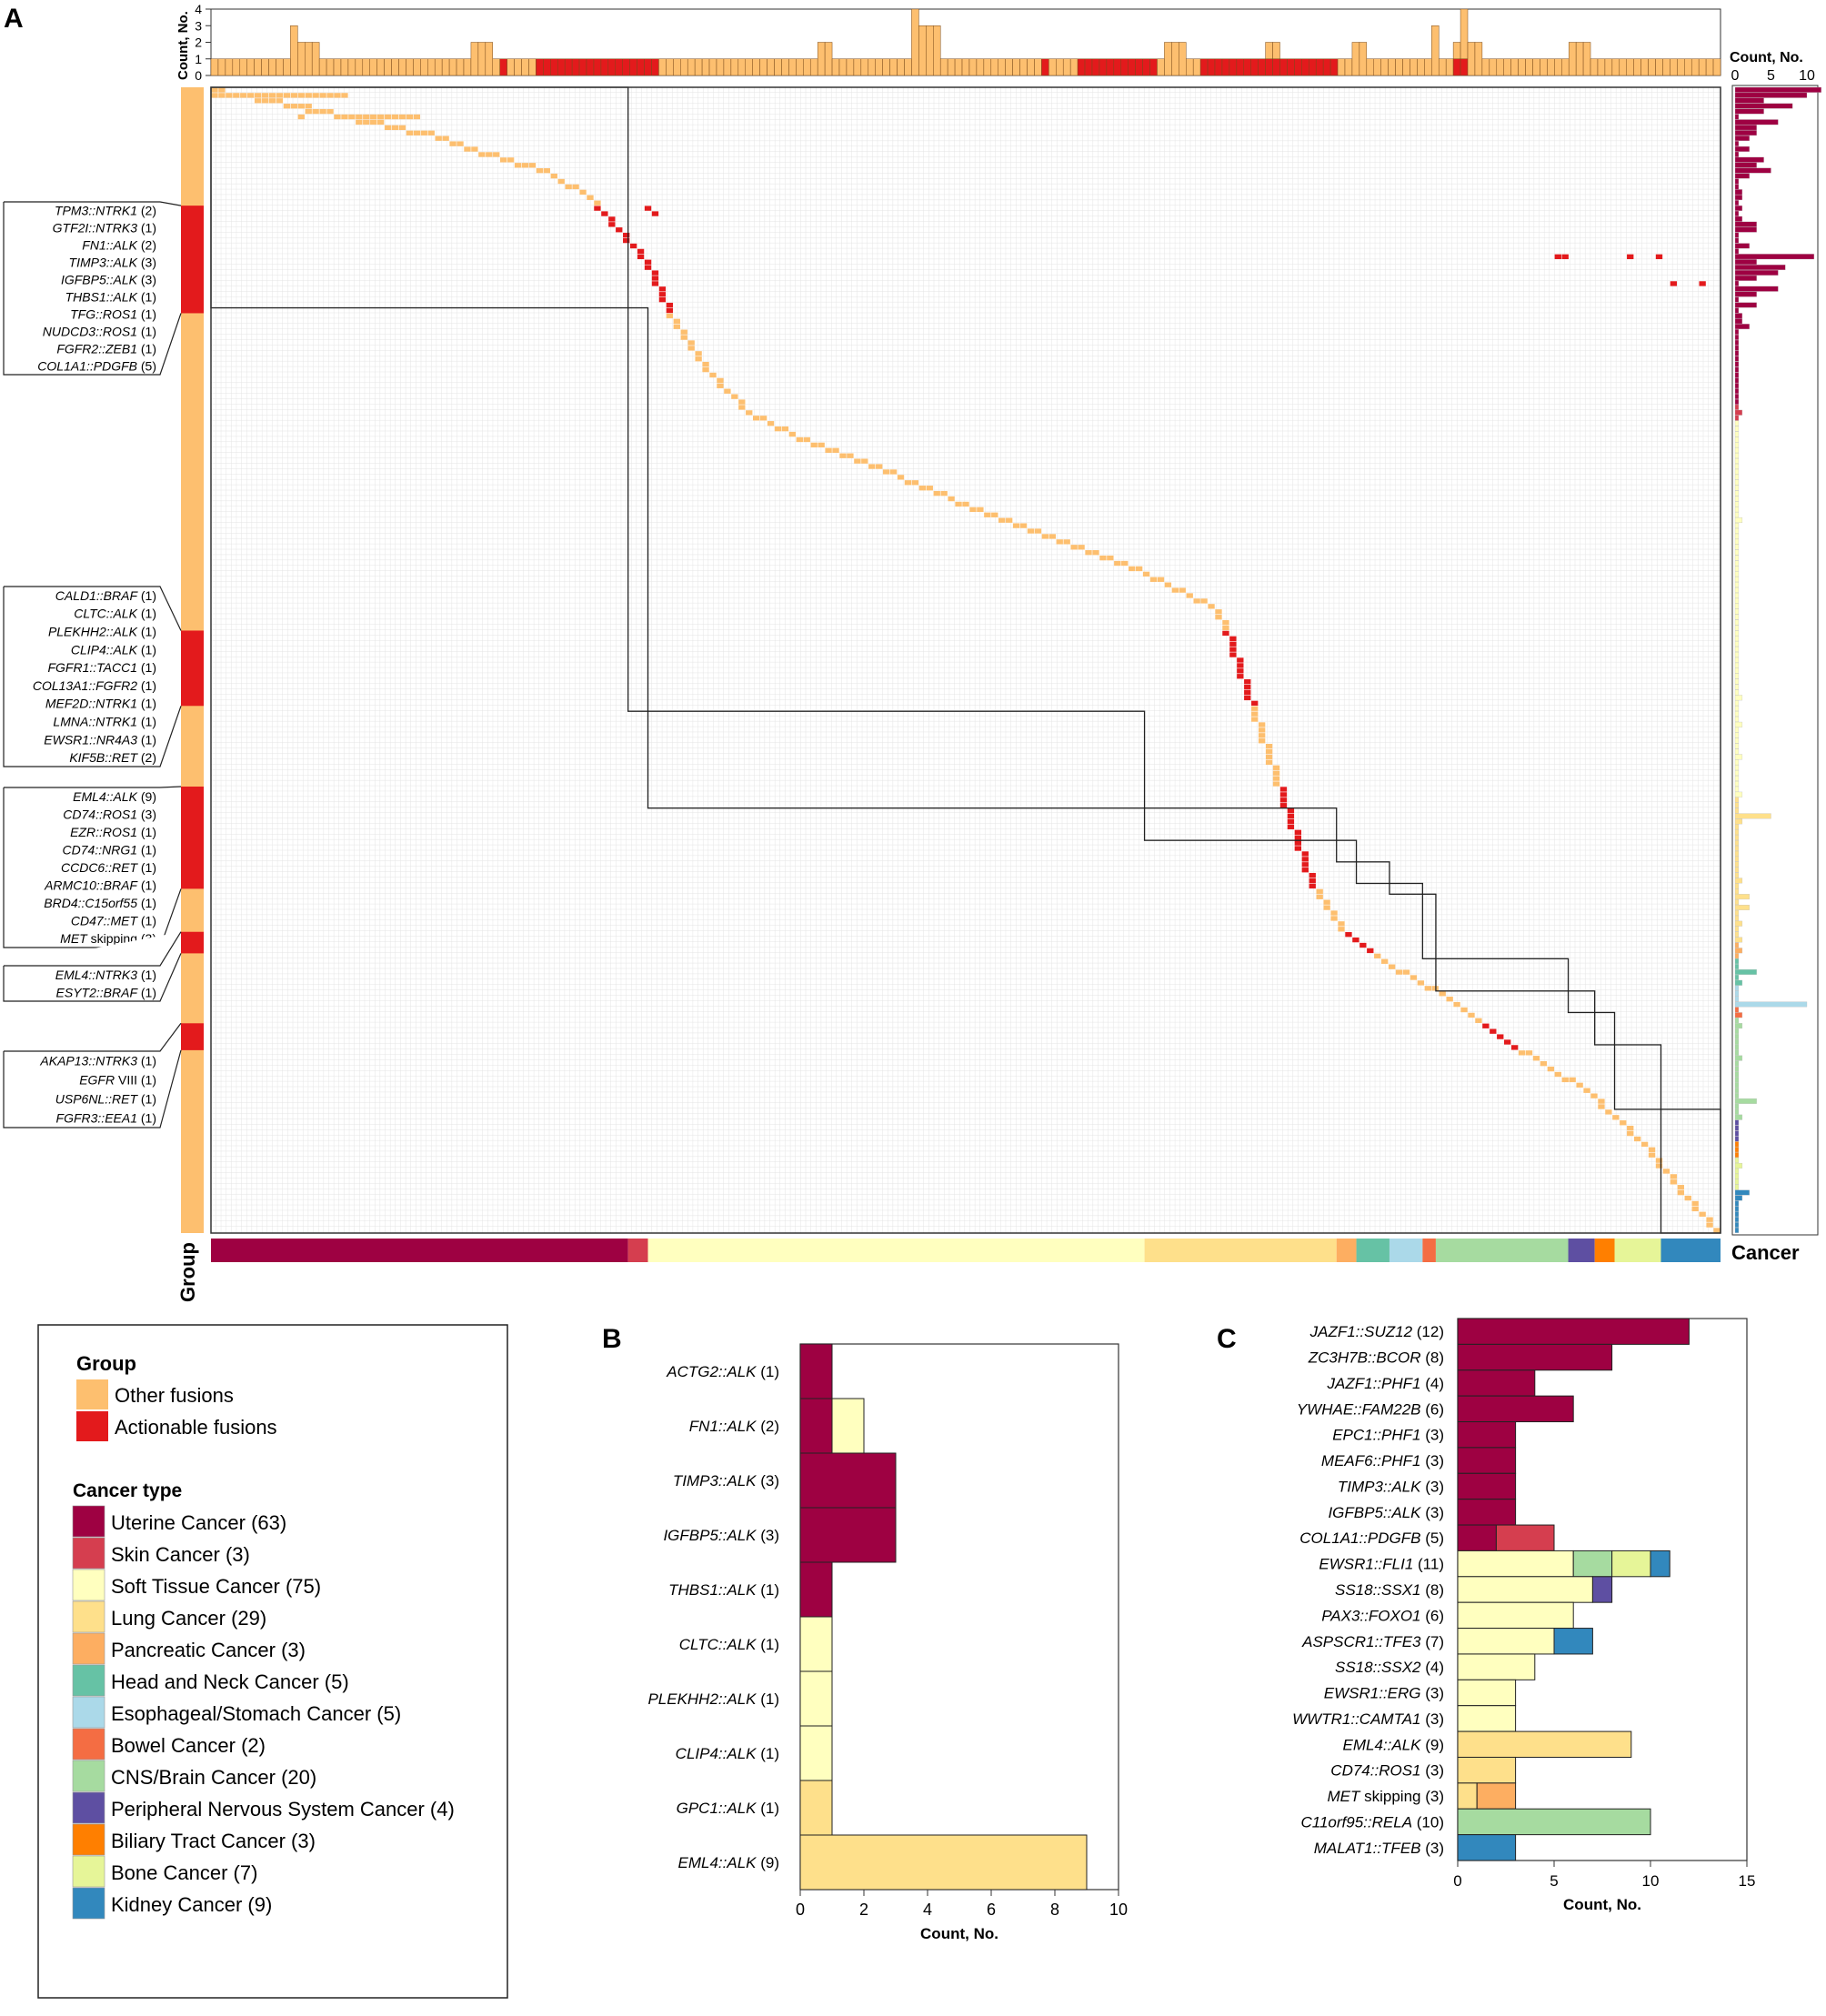 Image resolution: width=1826 pixels, height=2016 pixels. I want to click on category-label: IGFBP5::ALK (3), so click(721, 1535).